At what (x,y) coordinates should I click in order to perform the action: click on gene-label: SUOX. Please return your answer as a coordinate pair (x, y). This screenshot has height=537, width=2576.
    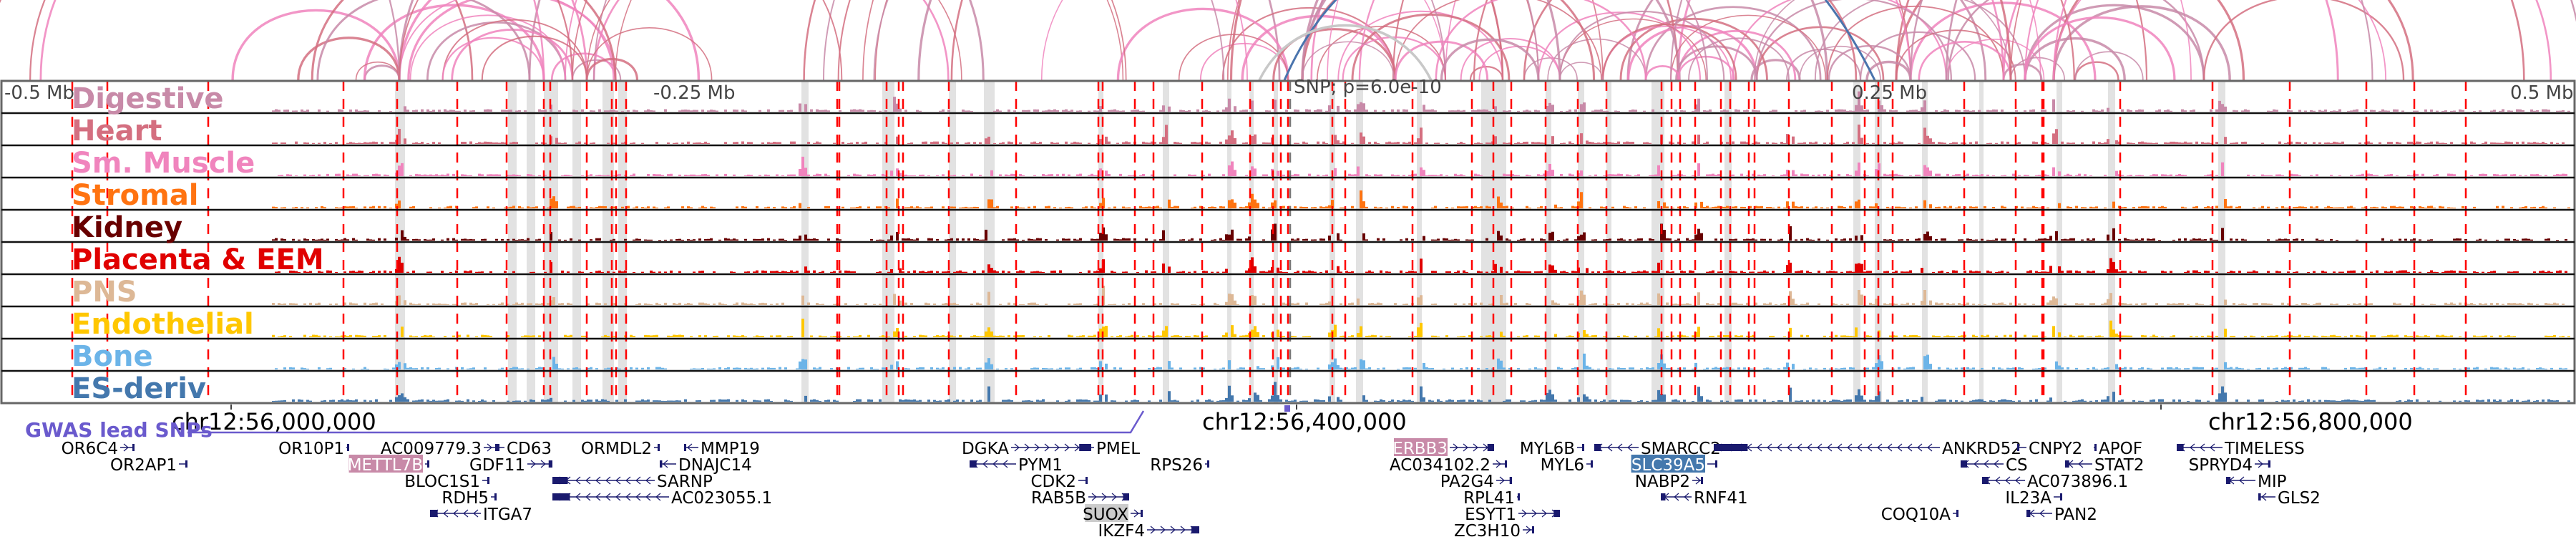
    Looking at the image, I should click on (1105, 514).